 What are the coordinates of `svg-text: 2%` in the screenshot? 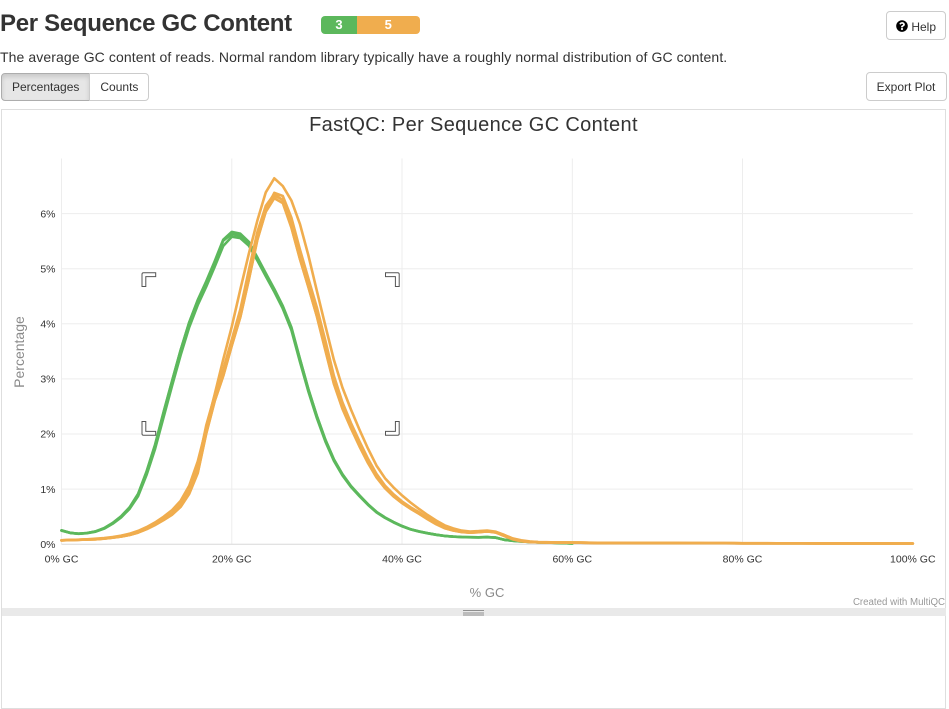 It's located at (47, 435).